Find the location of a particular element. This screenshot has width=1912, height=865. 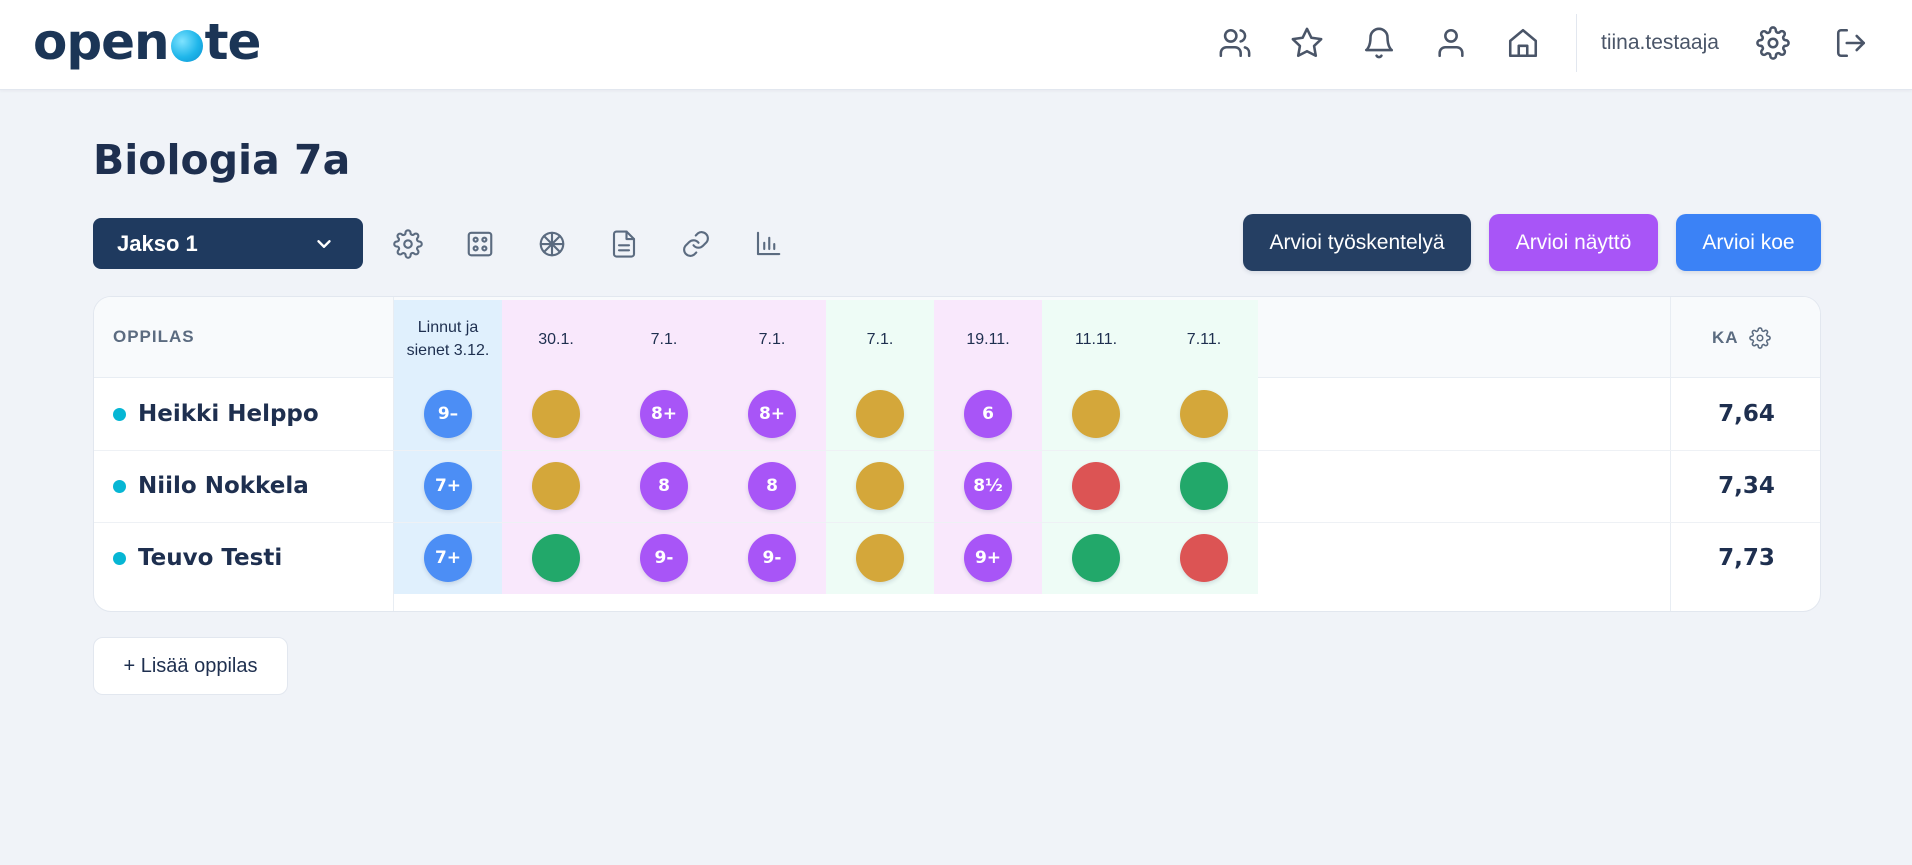

assessment-column-header: Linnut ja sienet 3.12. is located at coordinates (448, 339).